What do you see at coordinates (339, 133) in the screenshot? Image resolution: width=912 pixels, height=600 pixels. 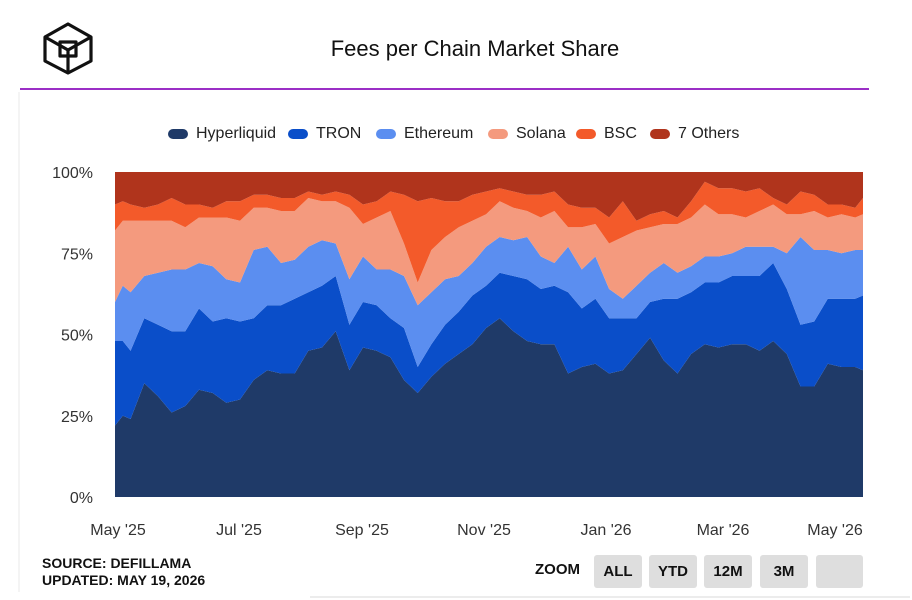 I see `legend-label: TRON` at bounding box center [339, 133].